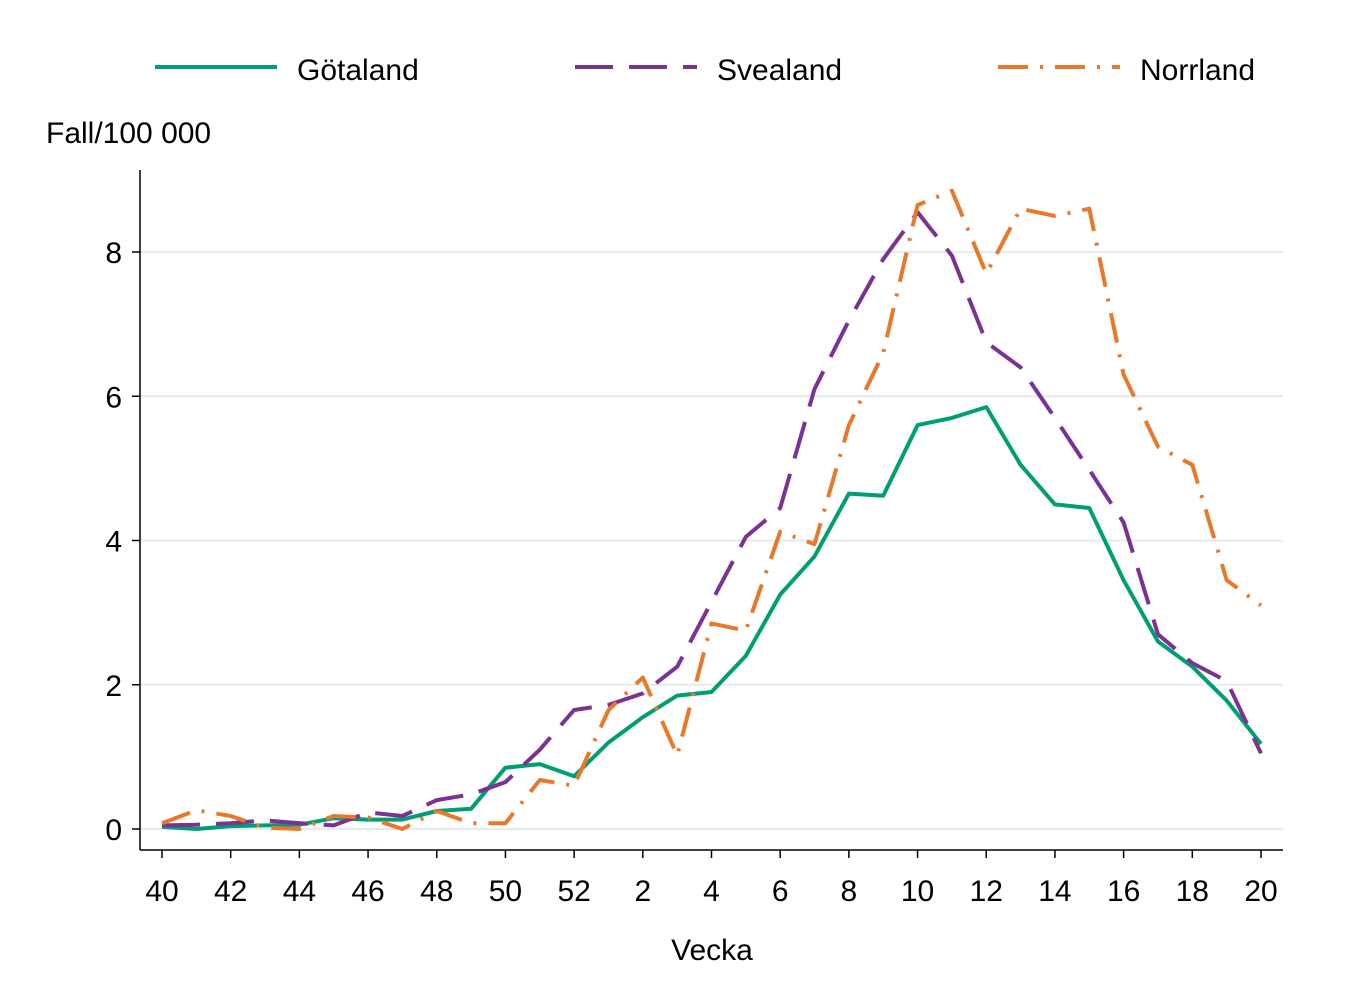 The width and height of the screenshot is (1369, 996). What do you see at coordinates (436, 891) in the screenshot?
I see `x-tick-label-48: 48` at bounding box center [436, 891].